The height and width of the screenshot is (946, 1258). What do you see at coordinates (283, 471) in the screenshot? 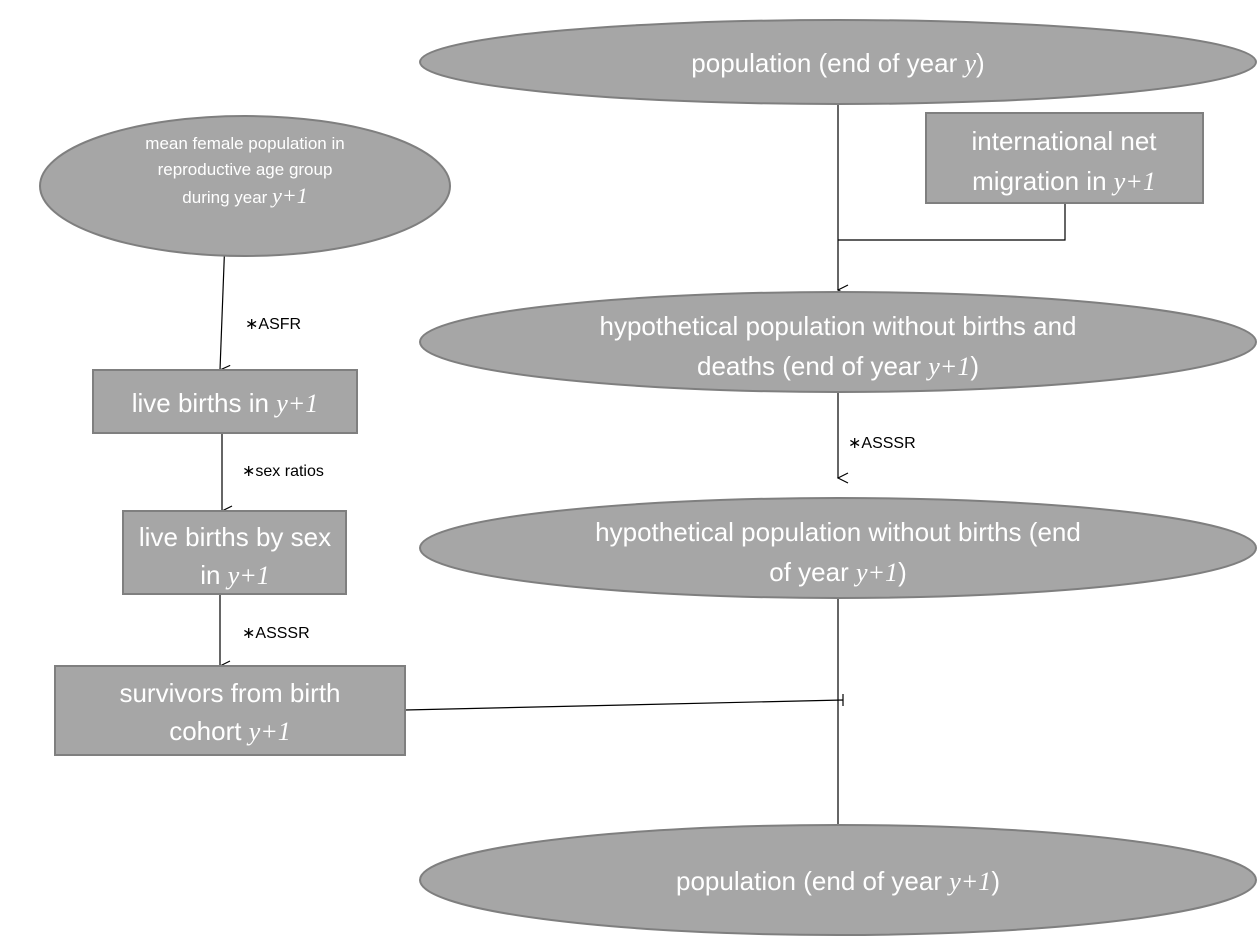
I see `edge-label: ∗sex ratios` at bounding box center [283, 471].